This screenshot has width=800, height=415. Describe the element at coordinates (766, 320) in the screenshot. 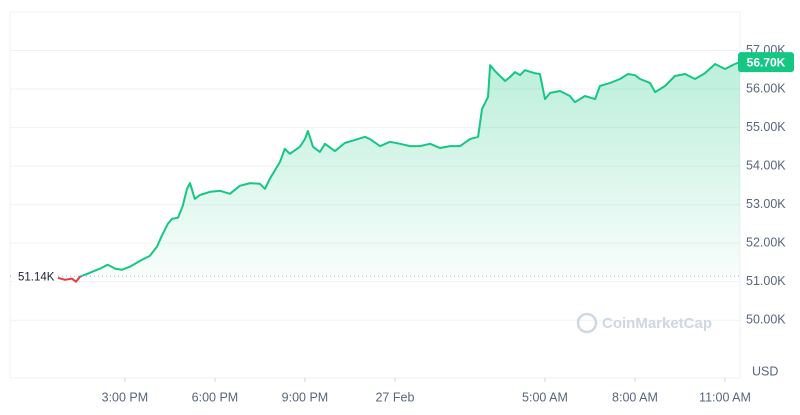

I see `y-tick-label: 50.00K` at that location.